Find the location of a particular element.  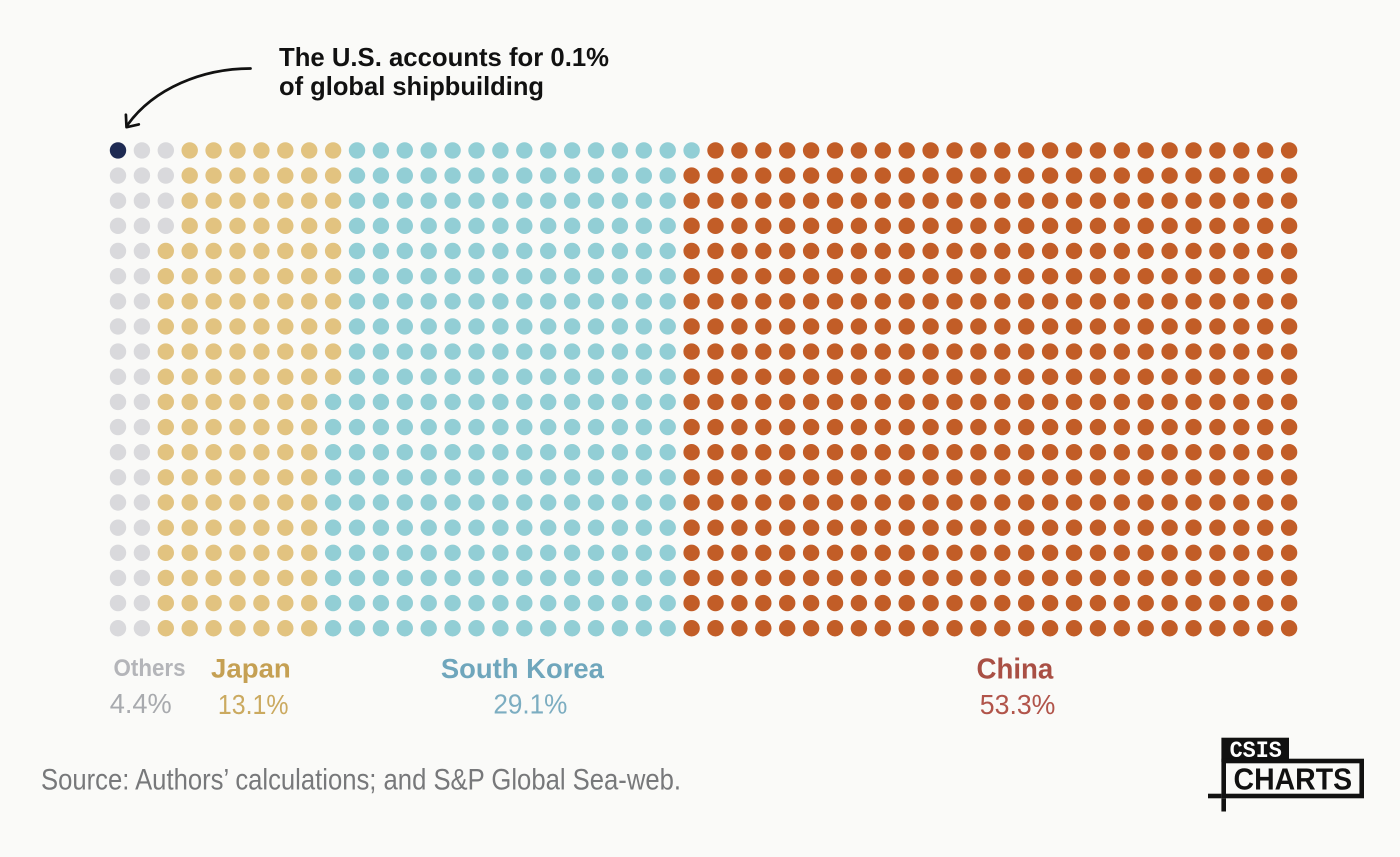

svg-text: 29.1% is located at coordinates (530, 704).